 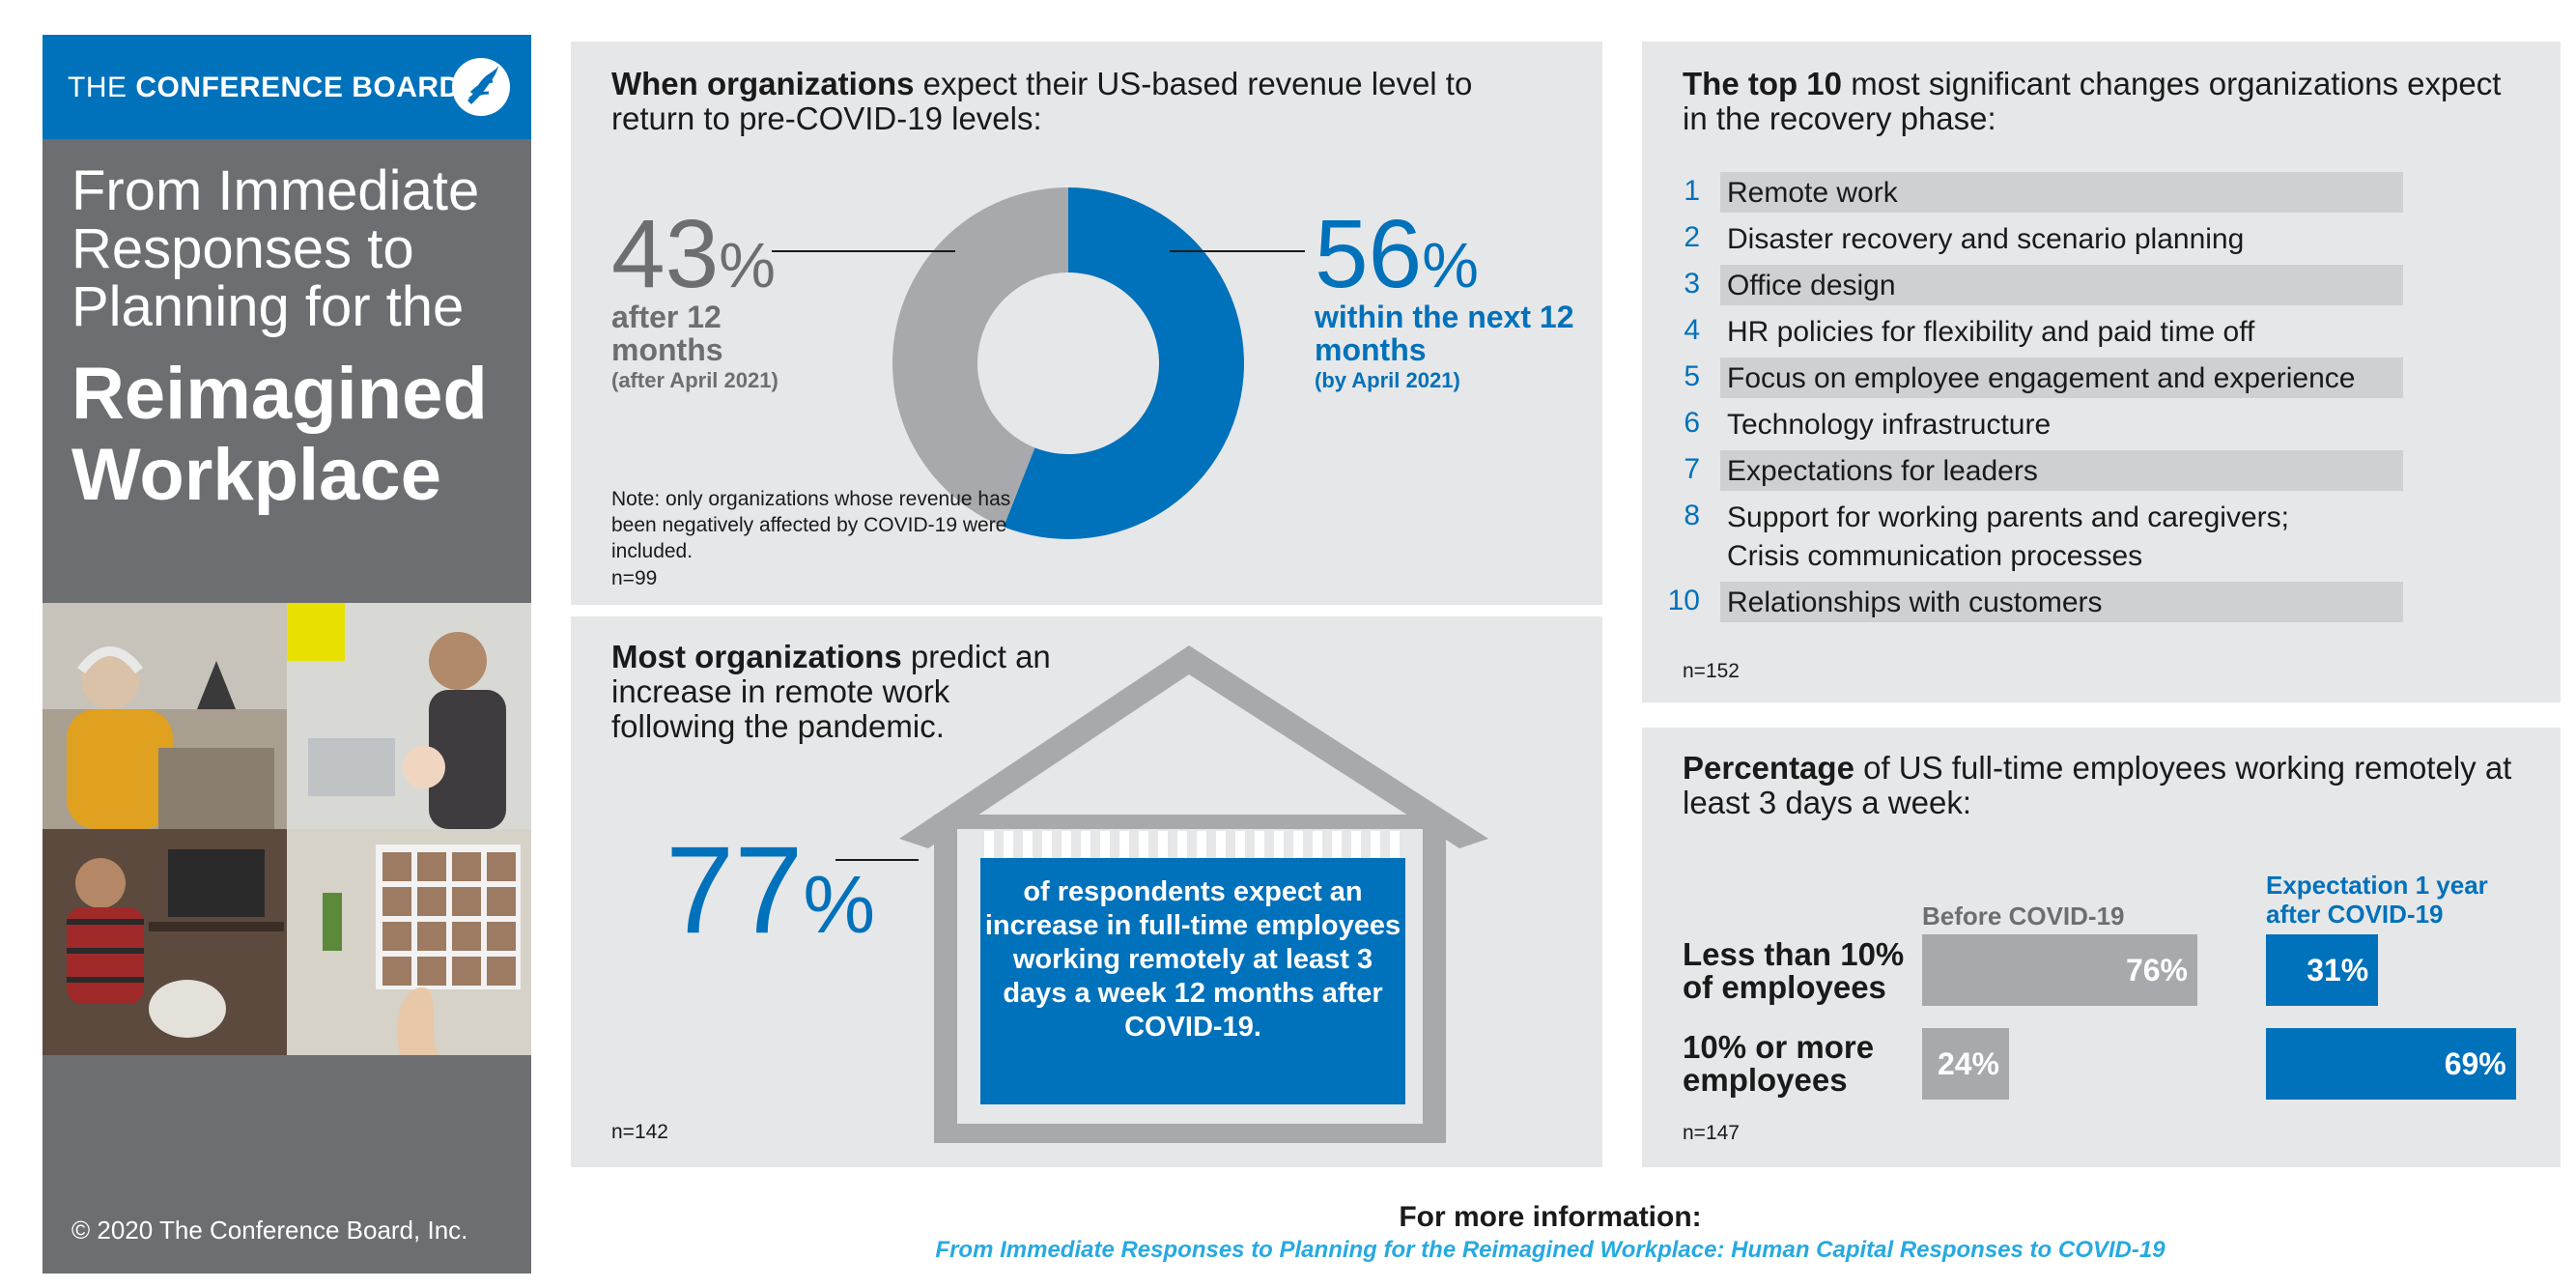 I want to click on revenue-donut-chart, so click(x=1038, y=363).